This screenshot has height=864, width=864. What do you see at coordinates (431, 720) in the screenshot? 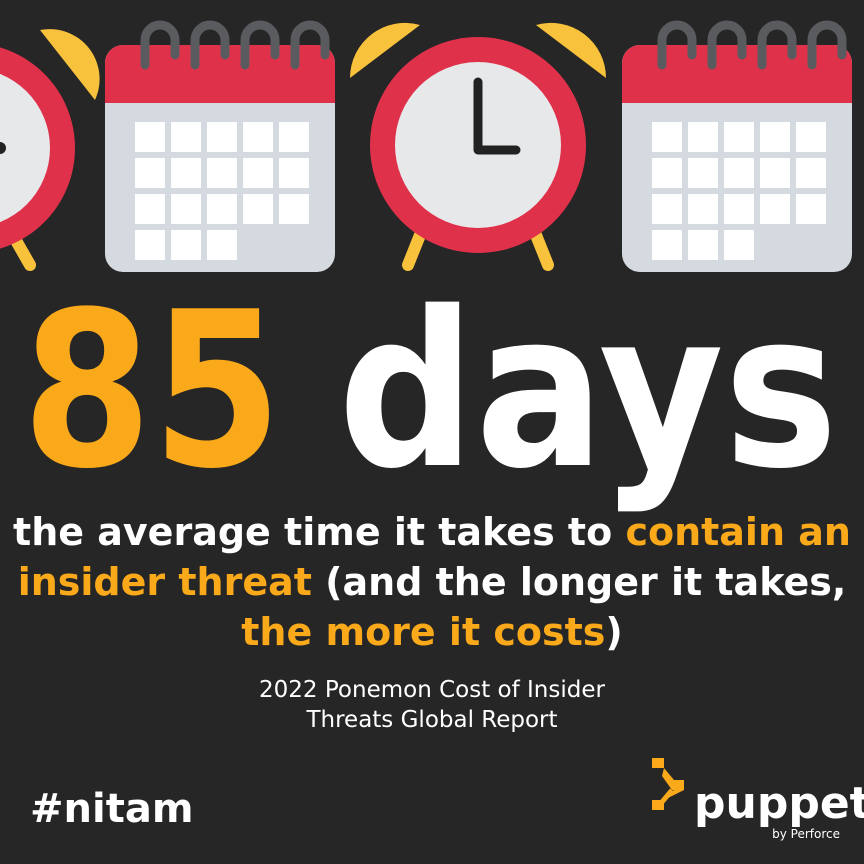
I see `source-line: Threats Global Report` at bounding box center [431, 720].